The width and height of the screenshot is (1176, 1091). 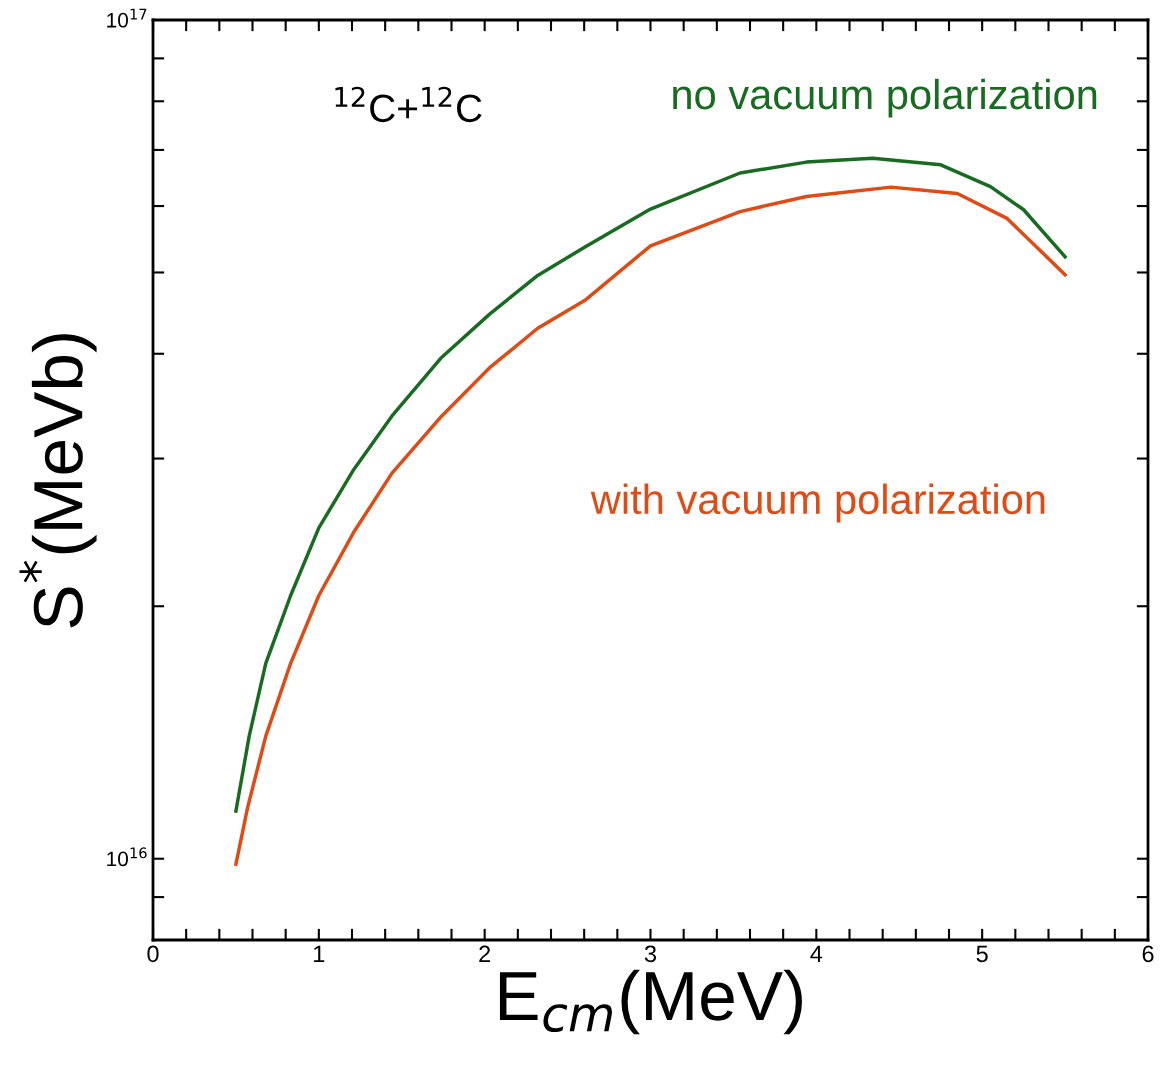 I want to click on x-tick-label: 5, so click(x=982, y=954).